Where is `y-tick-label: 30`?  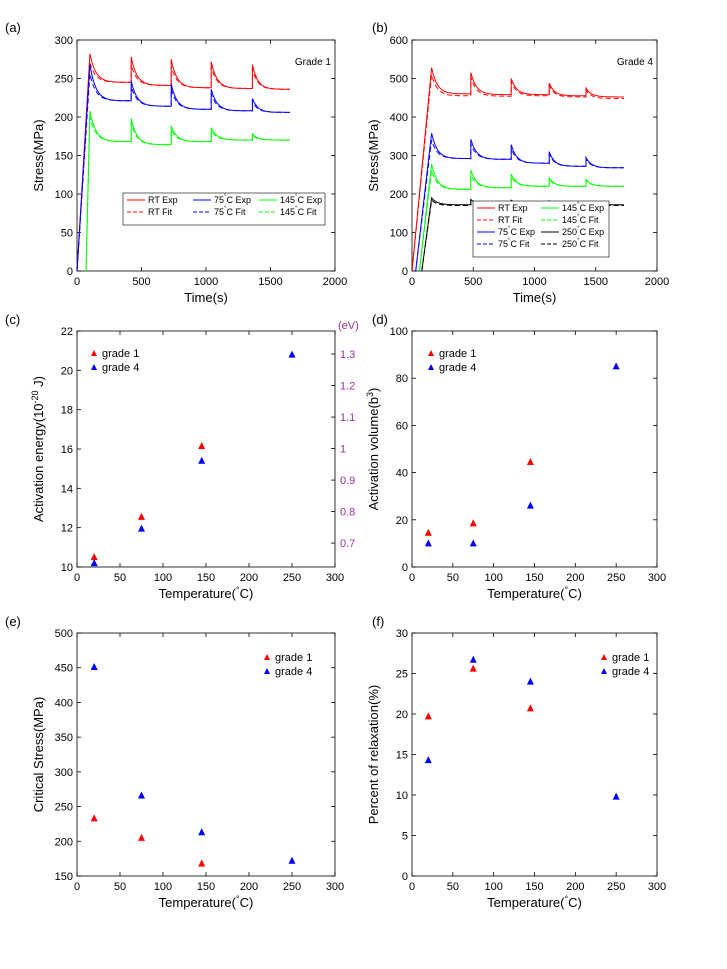
y-tick-label: 30 is located at coordinates (402, 634).